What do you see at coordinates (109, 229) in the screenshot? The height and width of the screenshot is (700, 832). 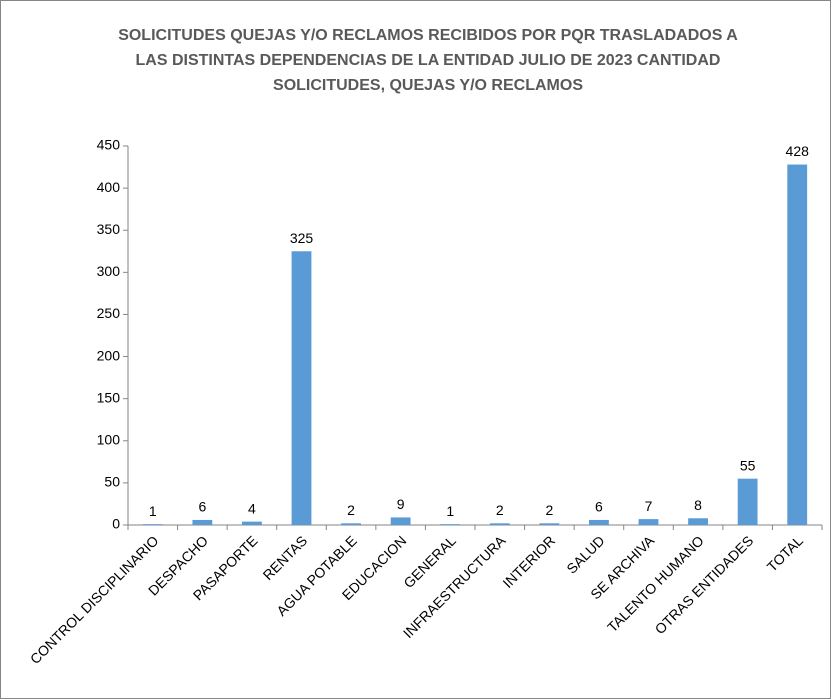 I see `y-tick-label: 350` at bounding box center [109, 229].